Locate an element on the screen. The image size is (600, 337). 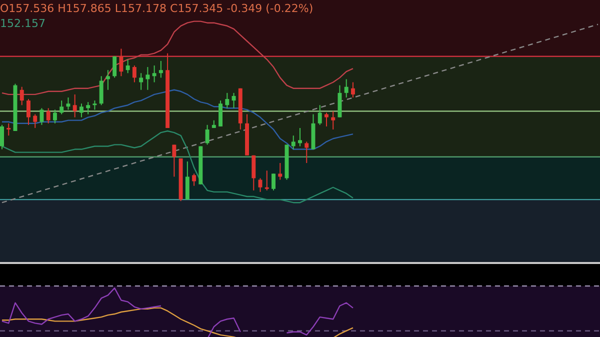
text: O157.536 H157.865 L157.178 C157.345 -0.349 (-0.22%) is located at coordinates (157, 8).